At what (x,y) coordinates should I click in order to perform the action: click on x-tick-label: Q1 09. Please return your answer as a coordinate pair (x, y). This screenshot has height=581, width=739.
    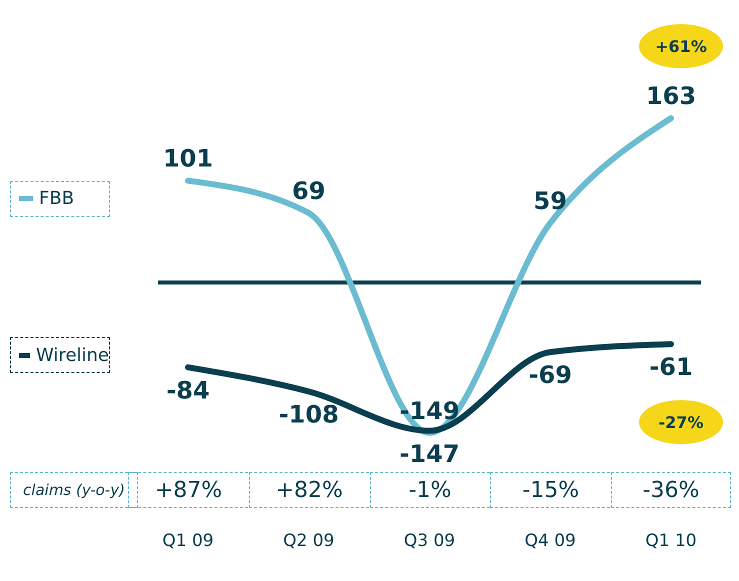
    Looking at the image, I should click on (188, 541).